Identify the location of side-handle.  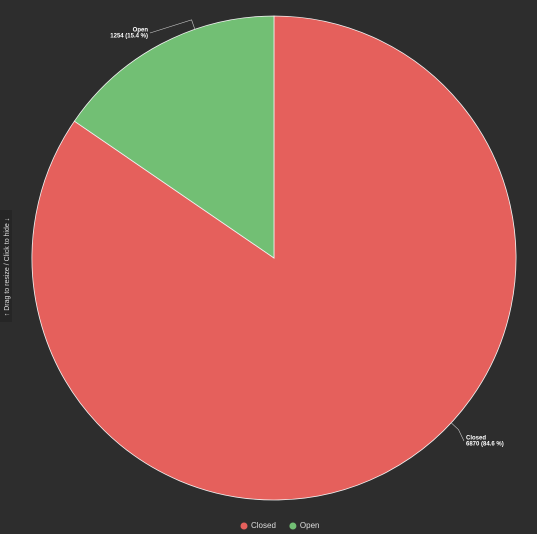
(6, 266).